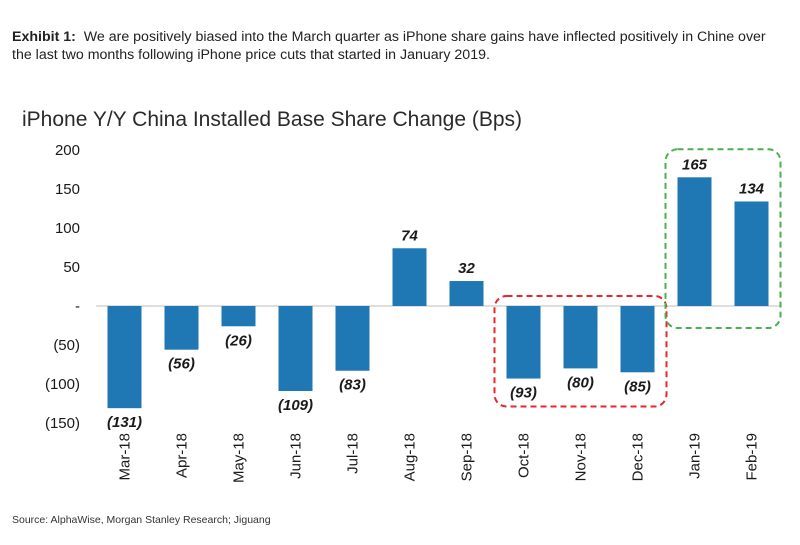 This screenshot has height=545, width=800. I want to click on data-label: (83), so click(352, 385).